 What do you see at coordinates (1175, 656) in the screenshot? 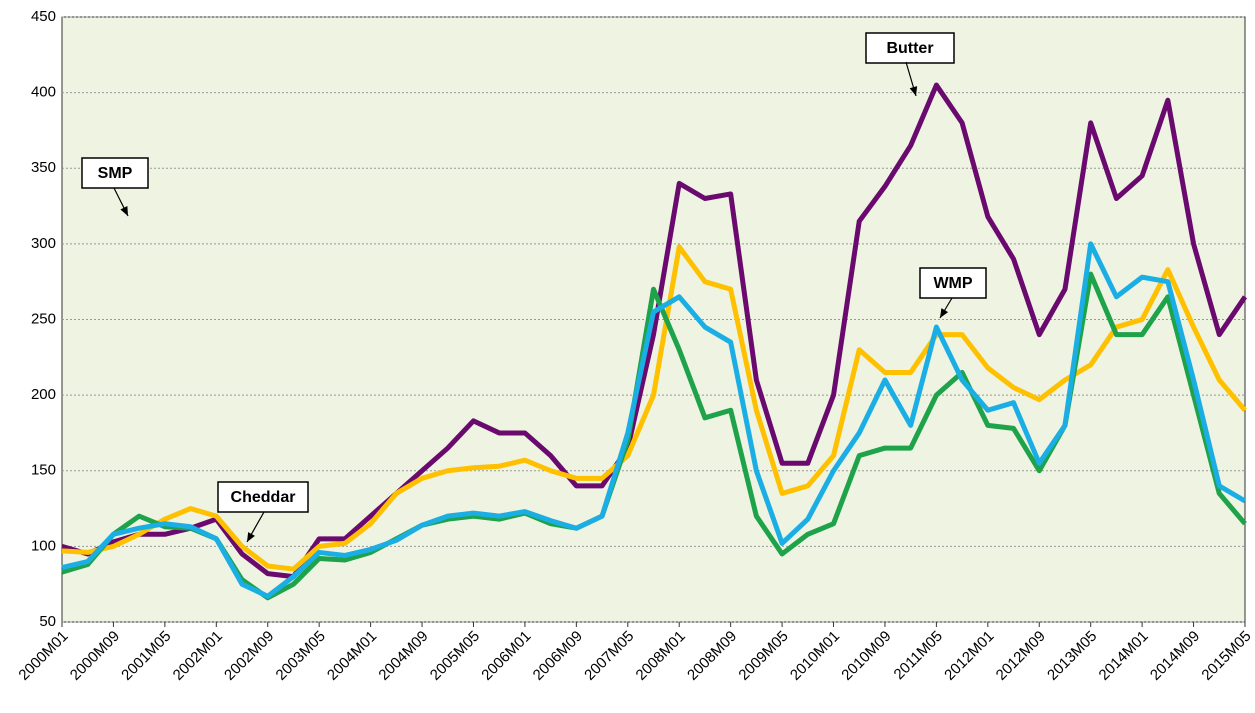
I see `x-tick-label: 2014M09` at bounding box center [1175, 656].